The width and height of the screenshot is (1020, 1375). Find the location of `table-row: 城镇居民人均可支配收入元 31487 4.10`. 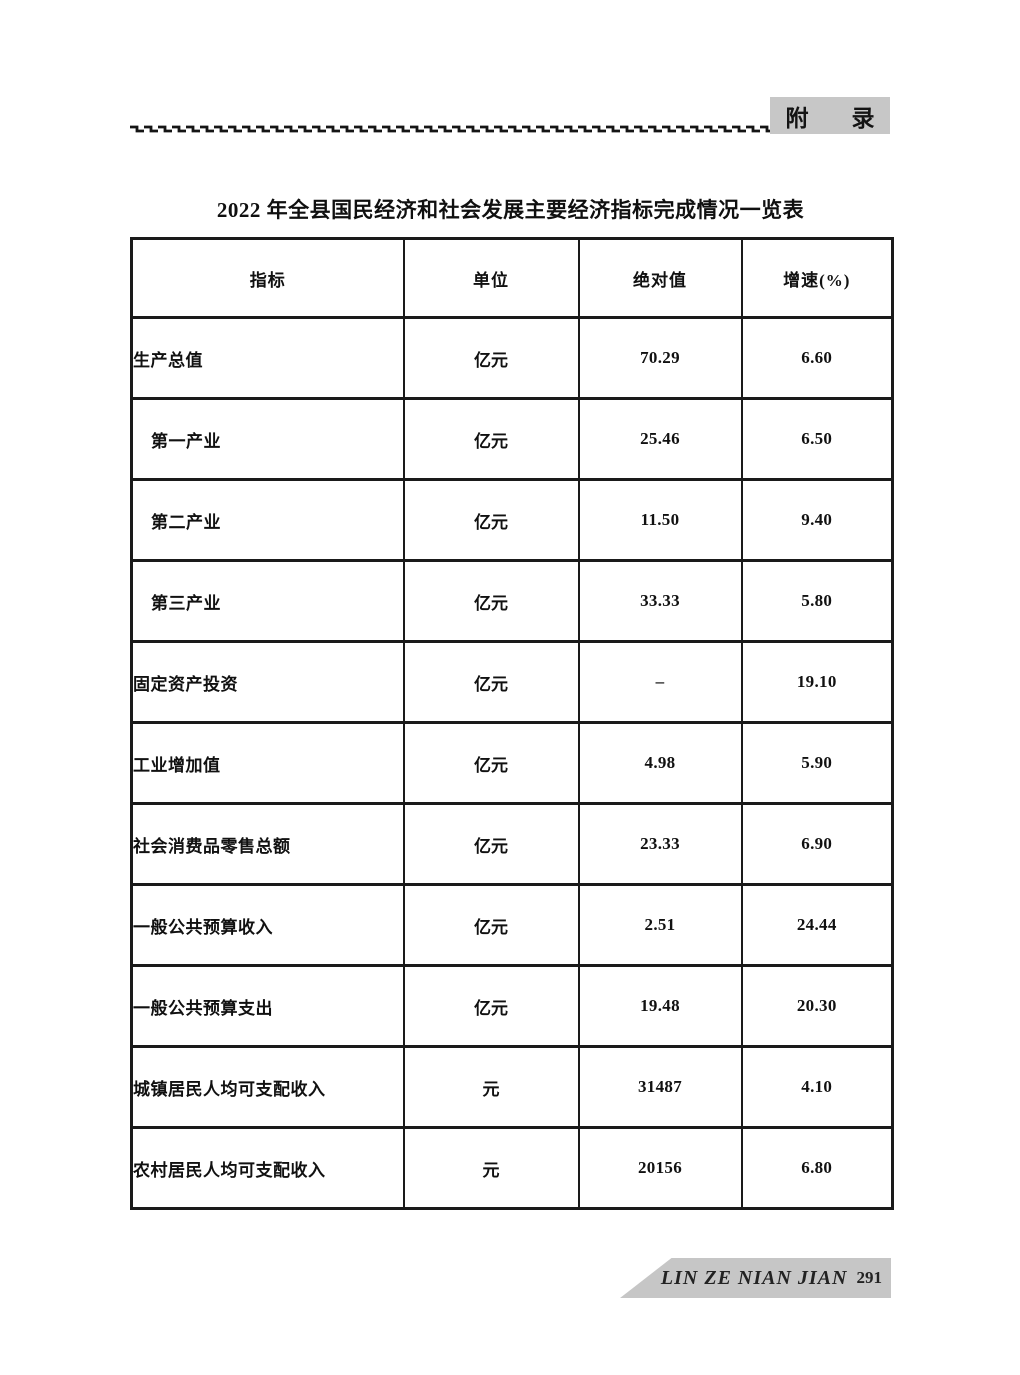

table-row: 城镇居民人均可支配收入元 31487 4.10 is located at coordinates (512, 1087).